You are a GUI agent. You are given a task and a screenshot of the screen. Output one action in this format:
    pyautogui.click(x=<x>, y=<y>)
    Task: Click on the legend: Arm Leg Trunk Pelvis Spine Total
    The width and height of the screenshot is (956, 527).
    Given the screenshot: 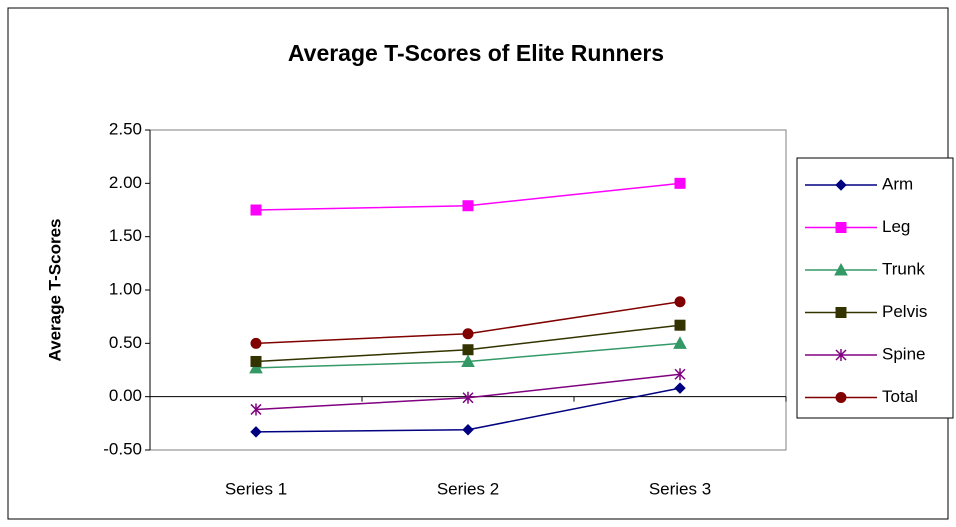 What is the action you would take?
    pyautogui.click(x=875, y=288)
    